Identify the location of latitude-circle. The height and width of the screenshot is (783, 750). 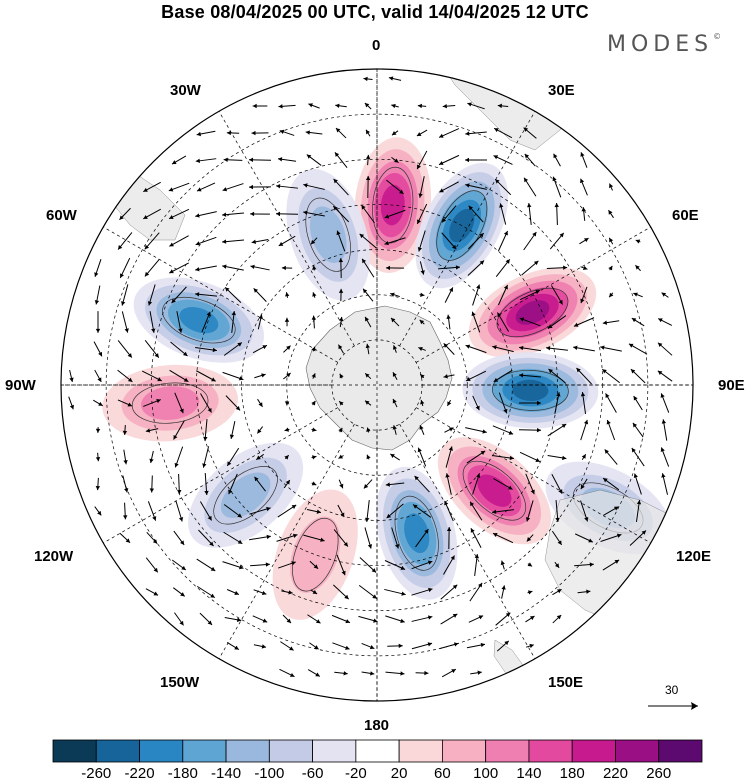
(377, 385).